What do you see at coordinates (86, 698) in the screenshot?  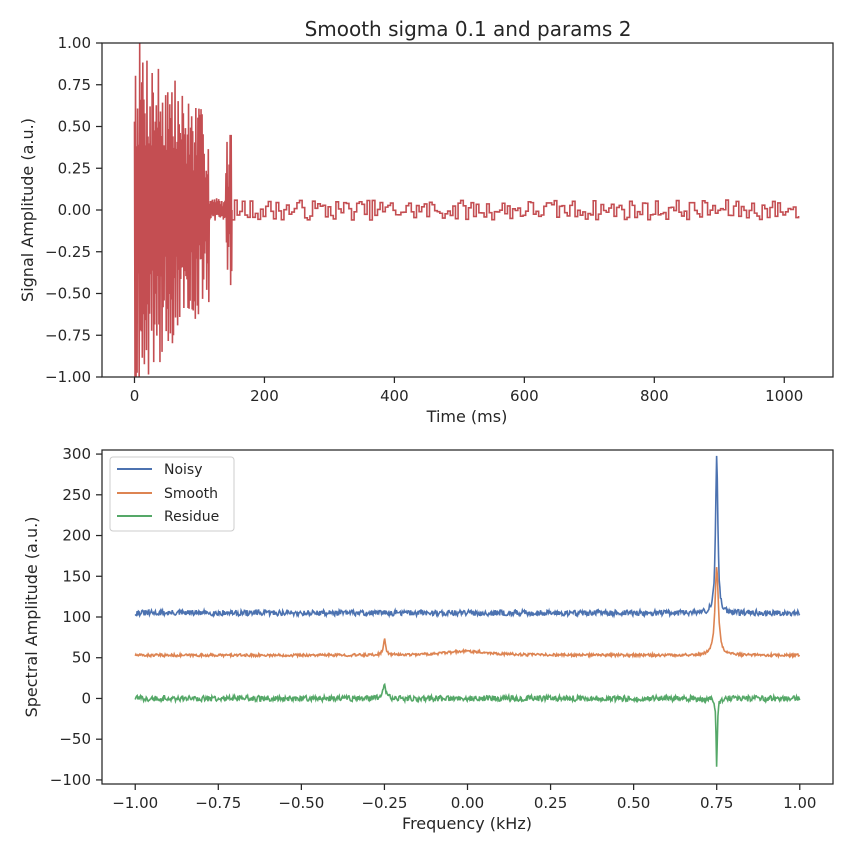 I see `freq-y-tick-label: 0` at bounding box center [86, 698].